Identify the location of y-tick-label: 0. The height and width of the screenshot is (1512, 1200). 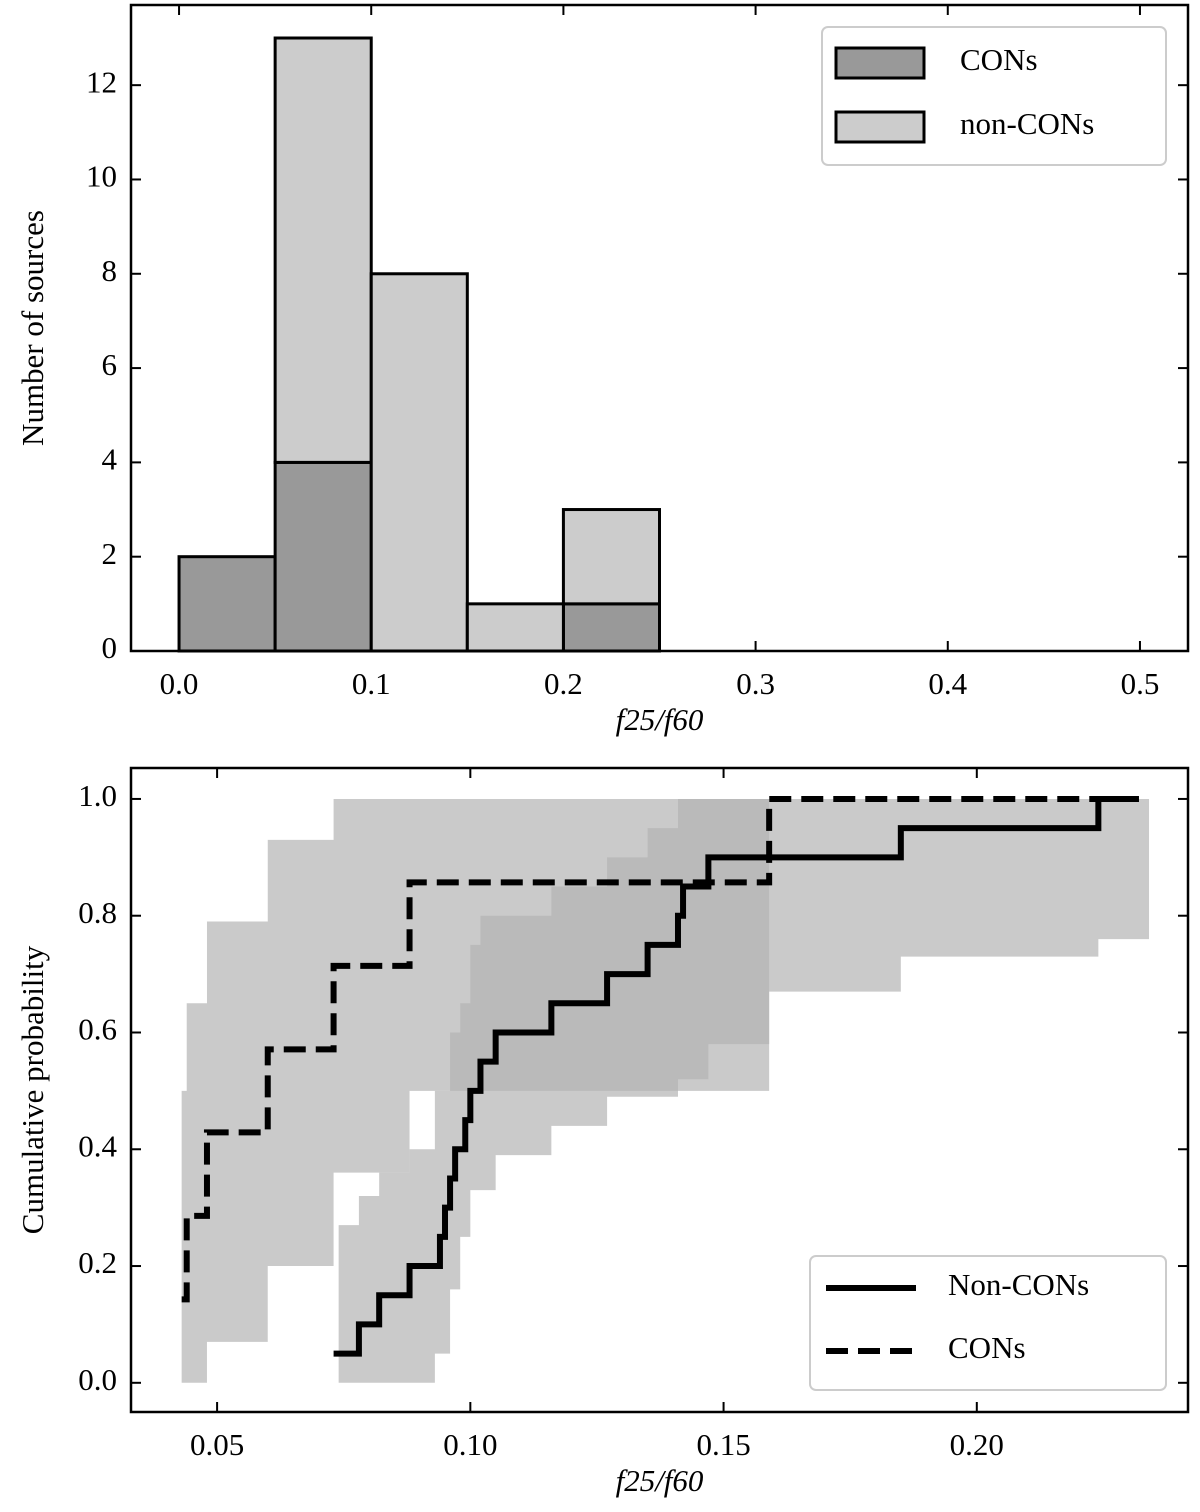
(110, 647).